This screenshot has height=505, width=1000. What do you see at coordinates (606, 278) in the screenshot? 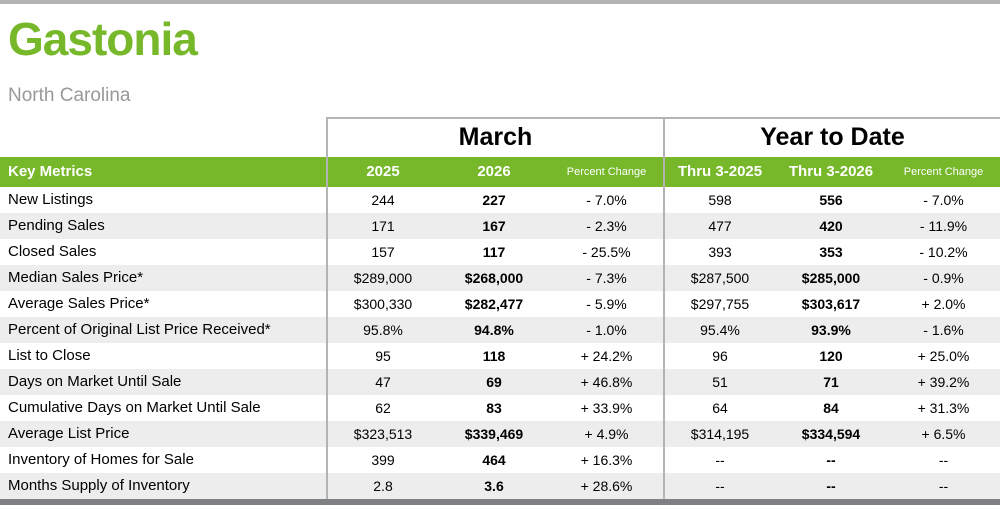
I see `march-percent-change-value: - 7.3%` at bounding box center [606, 278].